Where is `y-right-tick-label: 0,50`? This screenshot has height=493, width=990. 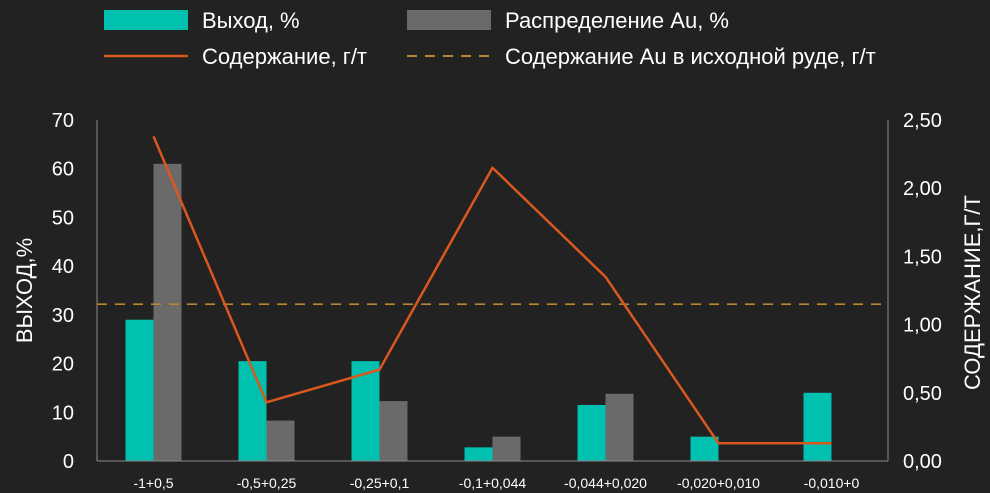
y-right-tick-label: 0,50 is located at coordinates (922, 394).